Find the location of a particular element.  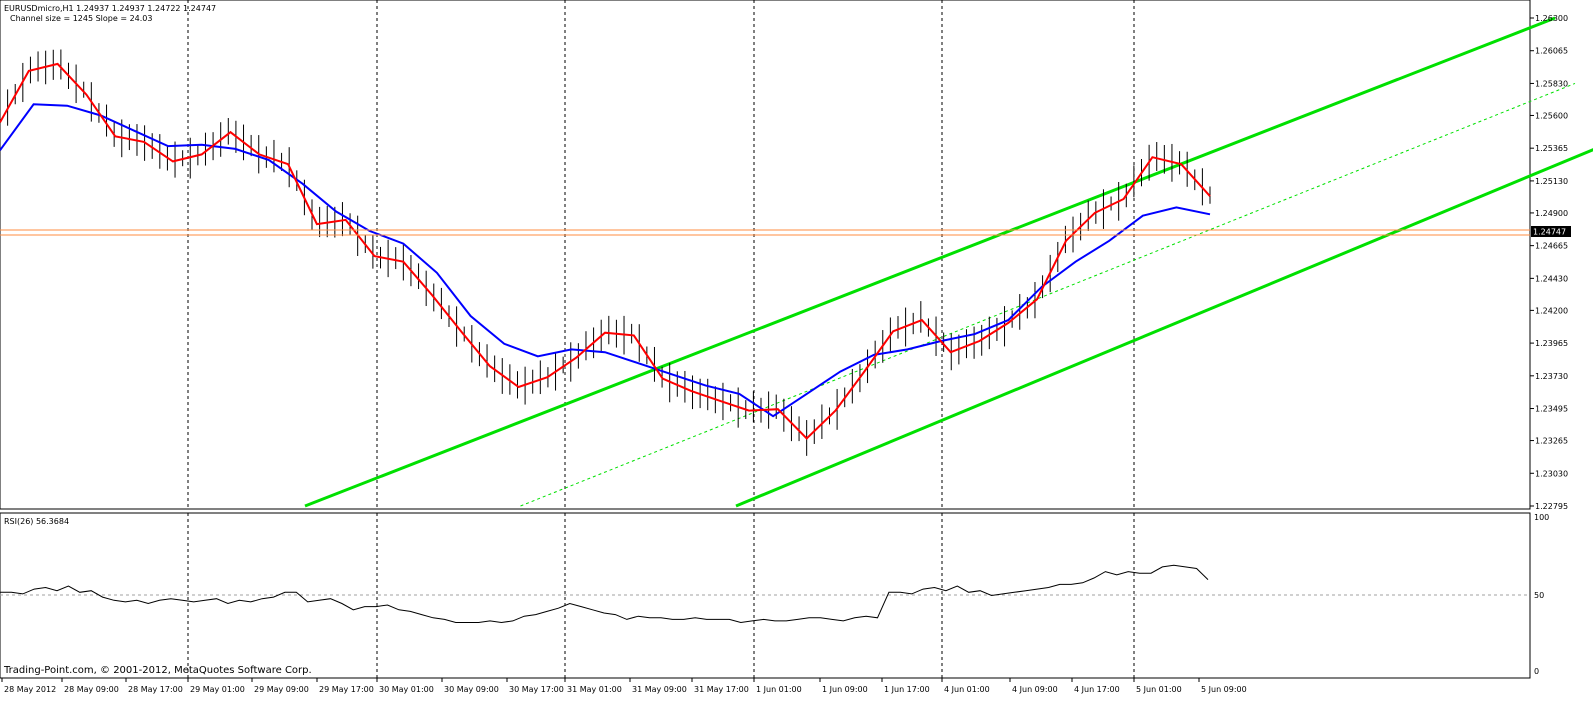

current-price-badge is located at coordinates (1551, 231).